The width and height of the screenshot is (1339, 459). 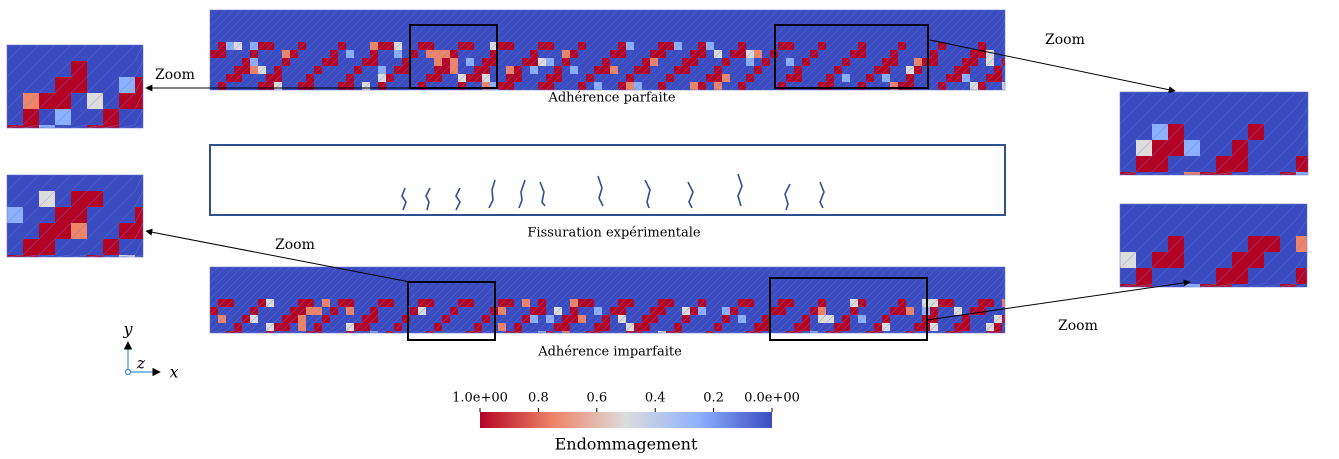 I want to click on colorbar-tick-label: 0.6, so click(x=596, y=398).